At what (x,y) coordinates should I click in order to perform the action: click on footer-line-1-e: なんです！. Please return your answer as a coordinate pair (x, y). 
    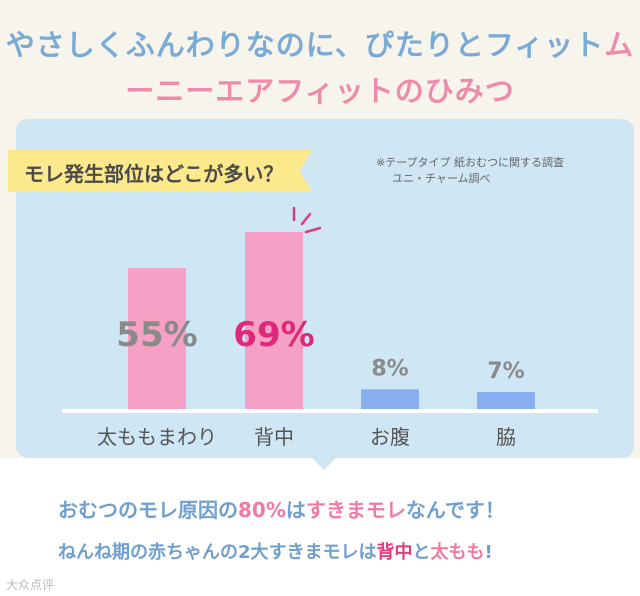
    Looking at the image, I should click on (455, 510).